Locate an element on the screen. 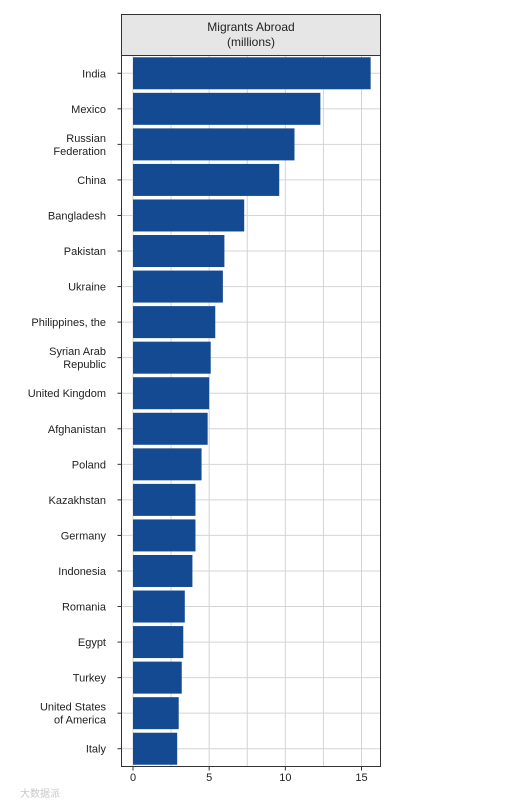  category-label: United States of America is located at coordinates (73, 714).